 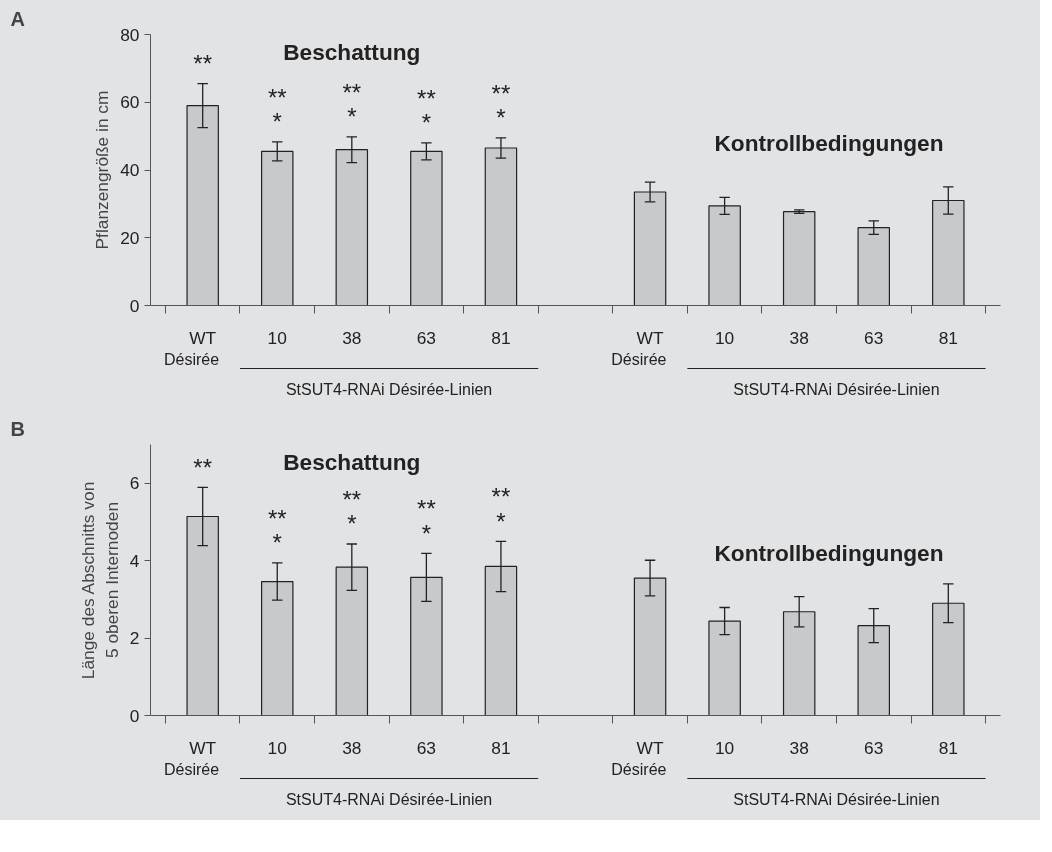 What do you see at coordinates (134, 638) in the screenshot?
I see `y-tick-label: 2` at bounding box center [134, 638].